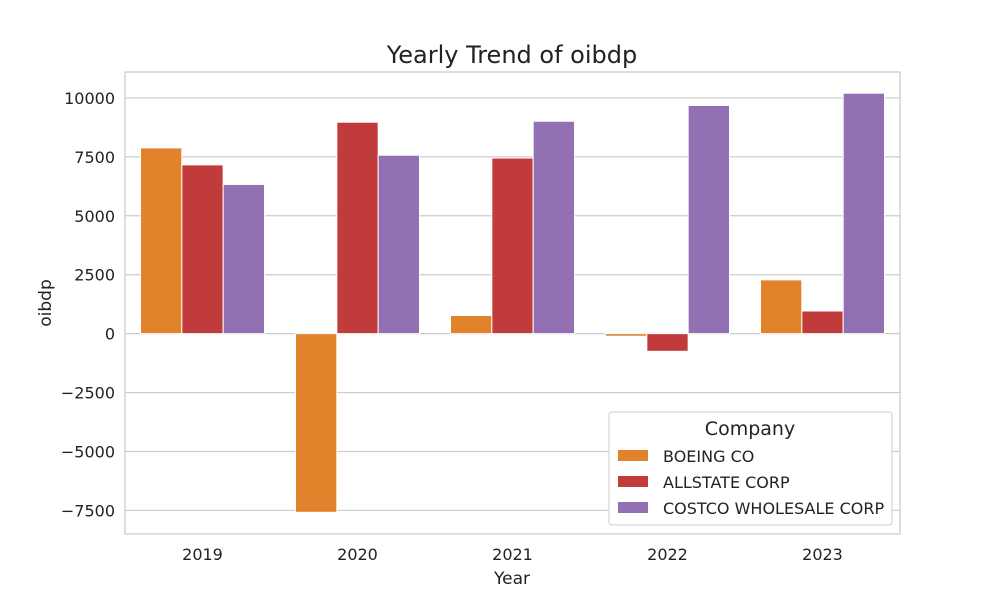 Image resolution: width=1000 pixels, height=600 pixels. I want to click on y-tick-label: −2500, so click(88, 393).